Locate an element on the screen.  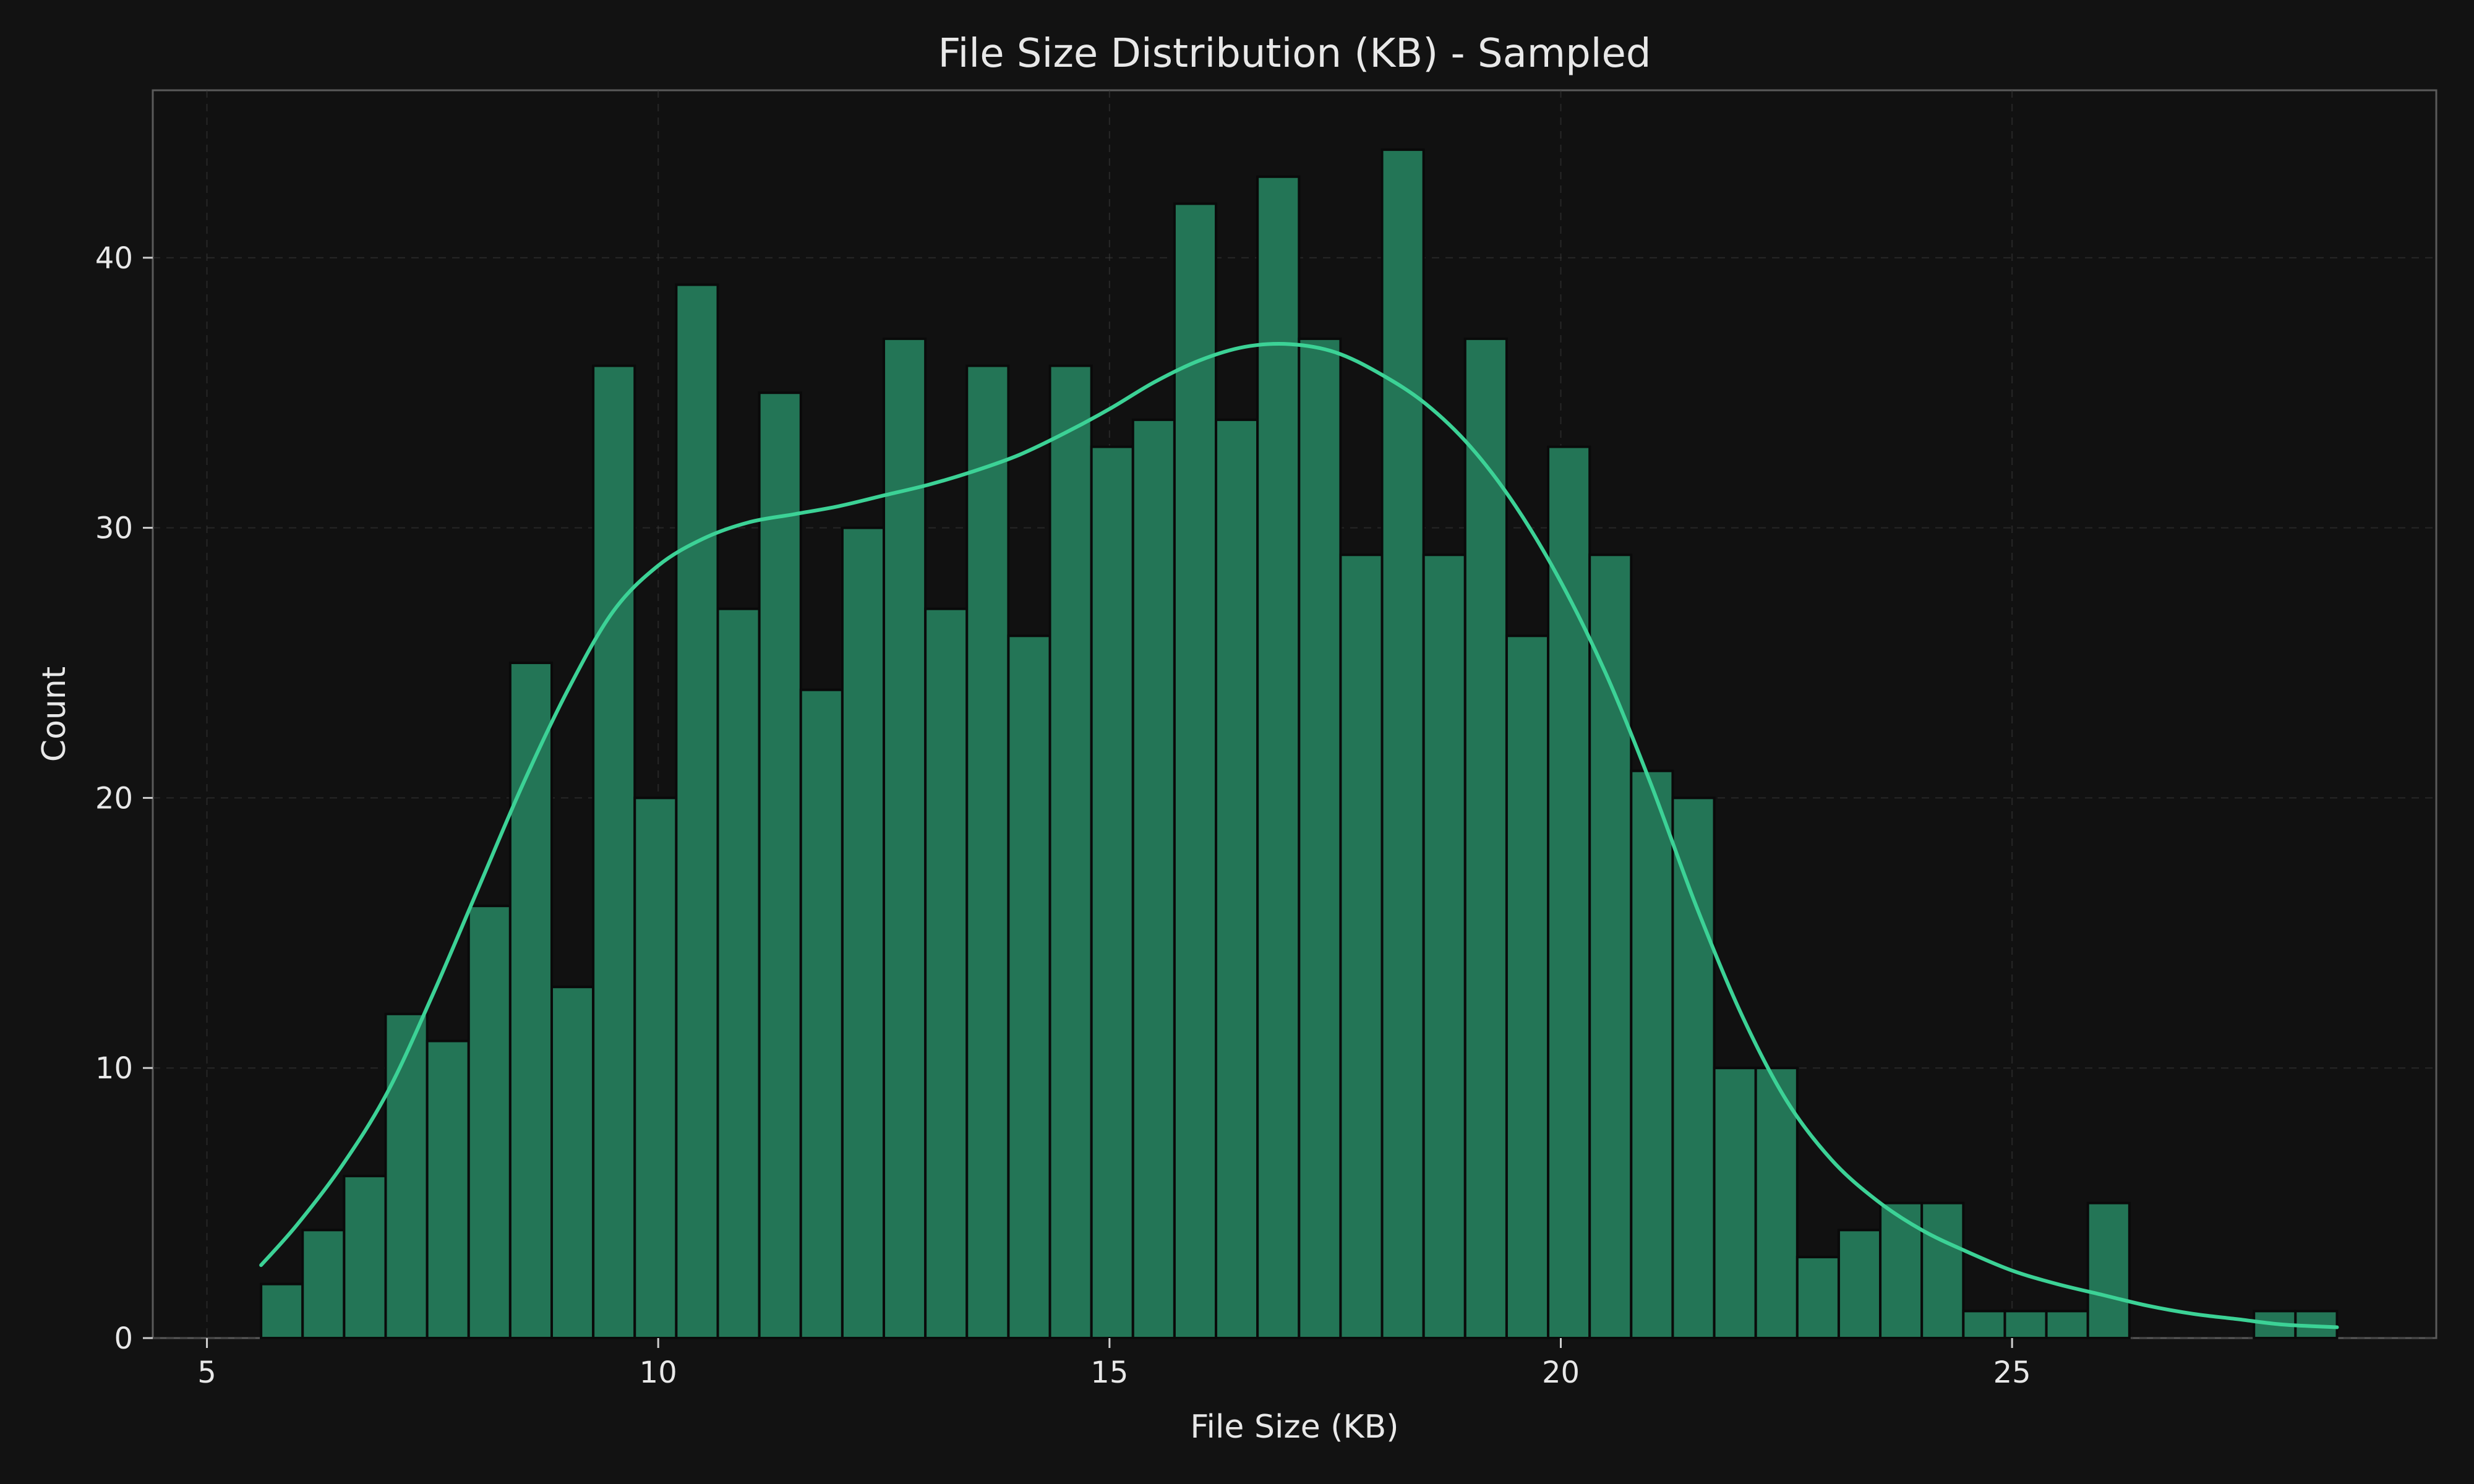
y-tick-label: 10 is located at coordinates (114, 1068).